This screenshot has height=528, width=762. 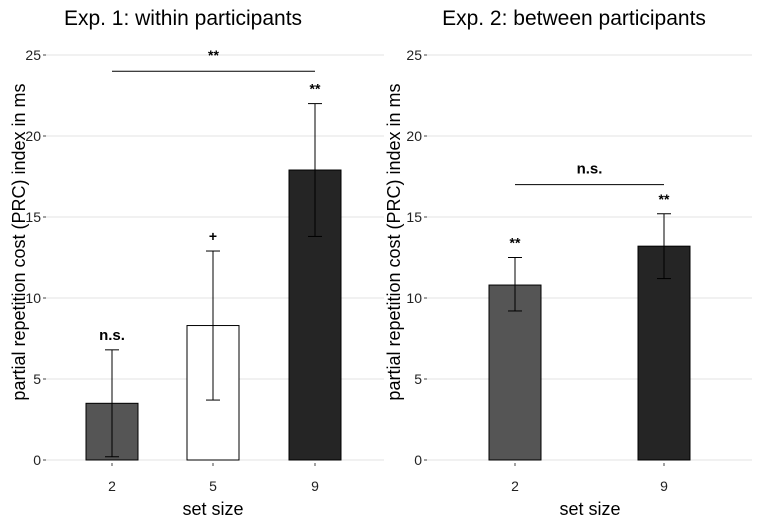 I want to click on comparison-label: **, so click(x=213, y=55).